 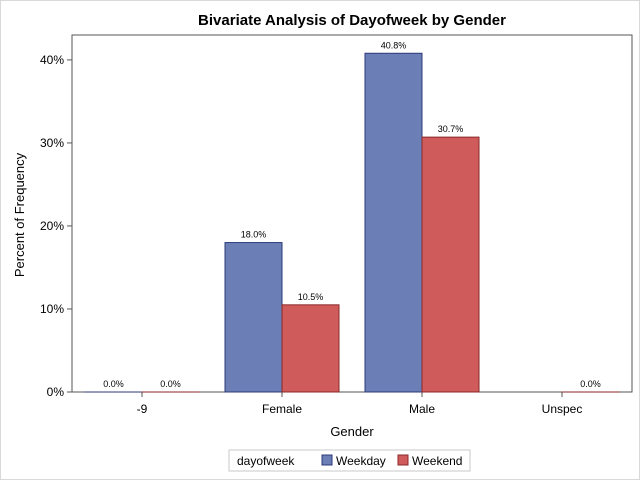 I want to click on legend-label-weekday: Weekday, so click(x=361, y=461).